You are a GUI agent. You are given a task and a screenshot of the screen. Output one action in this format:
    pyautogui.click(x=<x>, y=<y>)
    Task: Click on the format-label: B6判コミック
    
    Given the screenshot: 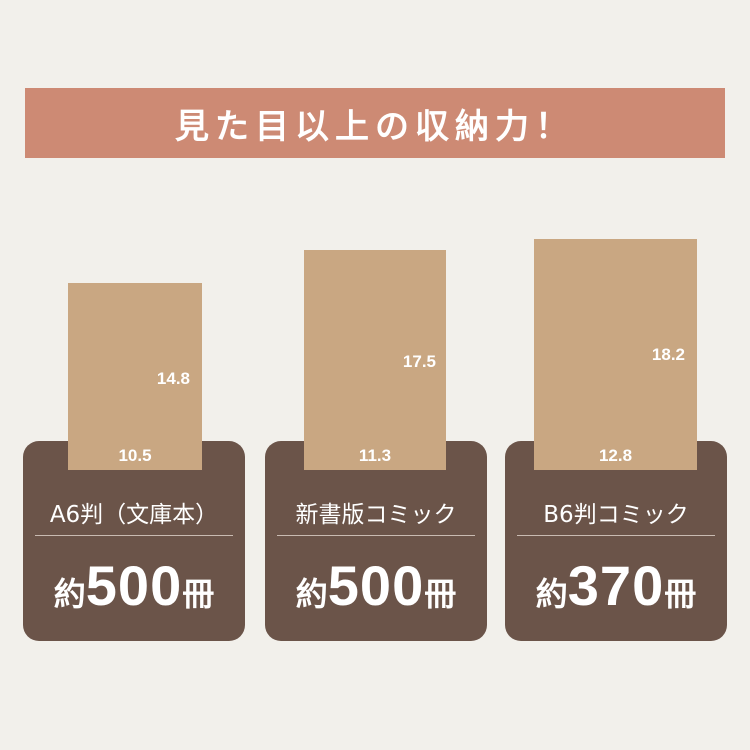 What is the action you would take?
    pyautogui.click(x=616, y=515)
    